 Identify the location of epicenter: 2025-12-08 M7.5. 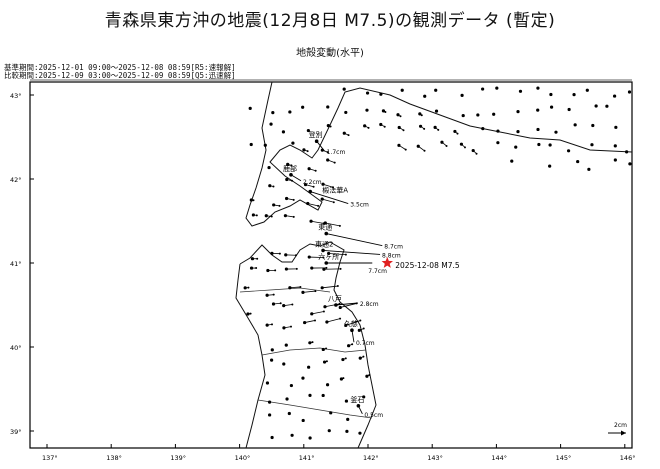
(420, 263).